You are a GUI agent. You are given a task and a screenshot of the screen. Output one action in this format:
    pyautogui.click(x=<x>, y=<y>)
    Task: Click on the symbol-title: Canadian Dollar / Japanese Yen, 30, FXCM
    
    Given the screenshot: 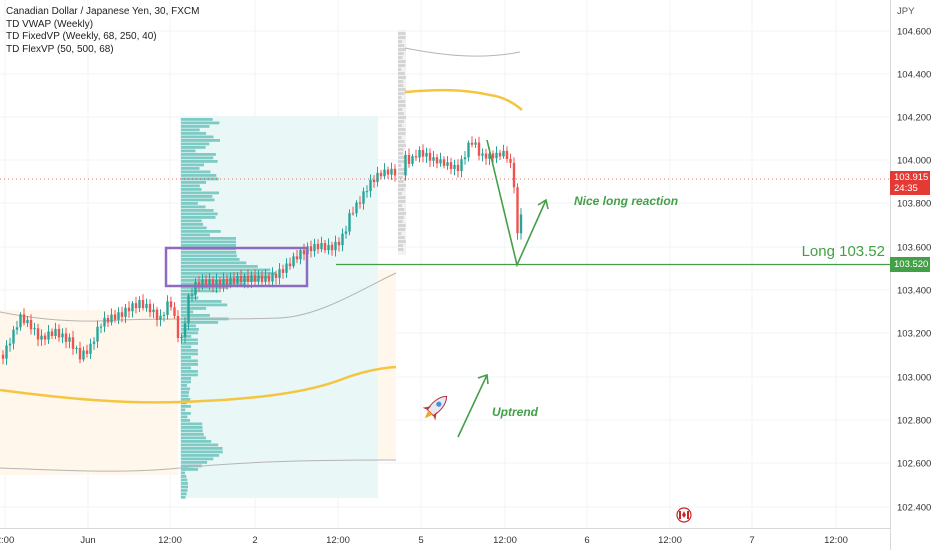 What is the action you would take?
    pyautogui.click(x=103, y=11)
    